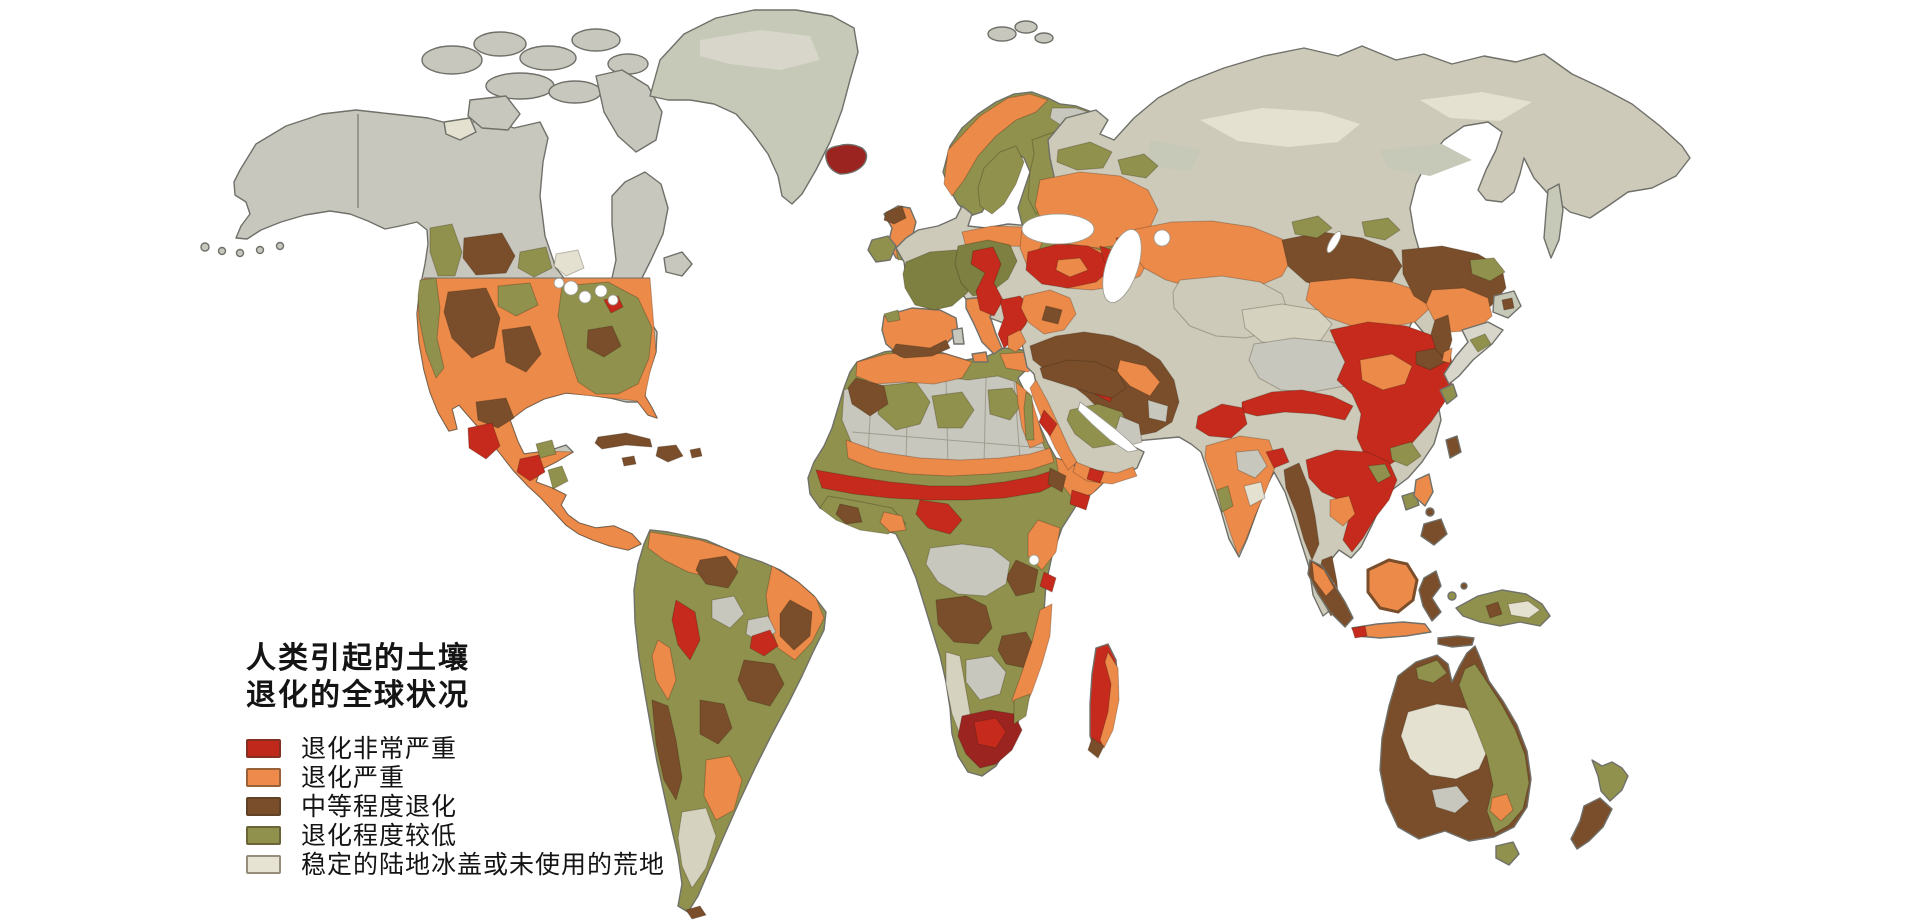 The image size is (1920, 920). I want to click on arctic-islands, so click(737, 86).